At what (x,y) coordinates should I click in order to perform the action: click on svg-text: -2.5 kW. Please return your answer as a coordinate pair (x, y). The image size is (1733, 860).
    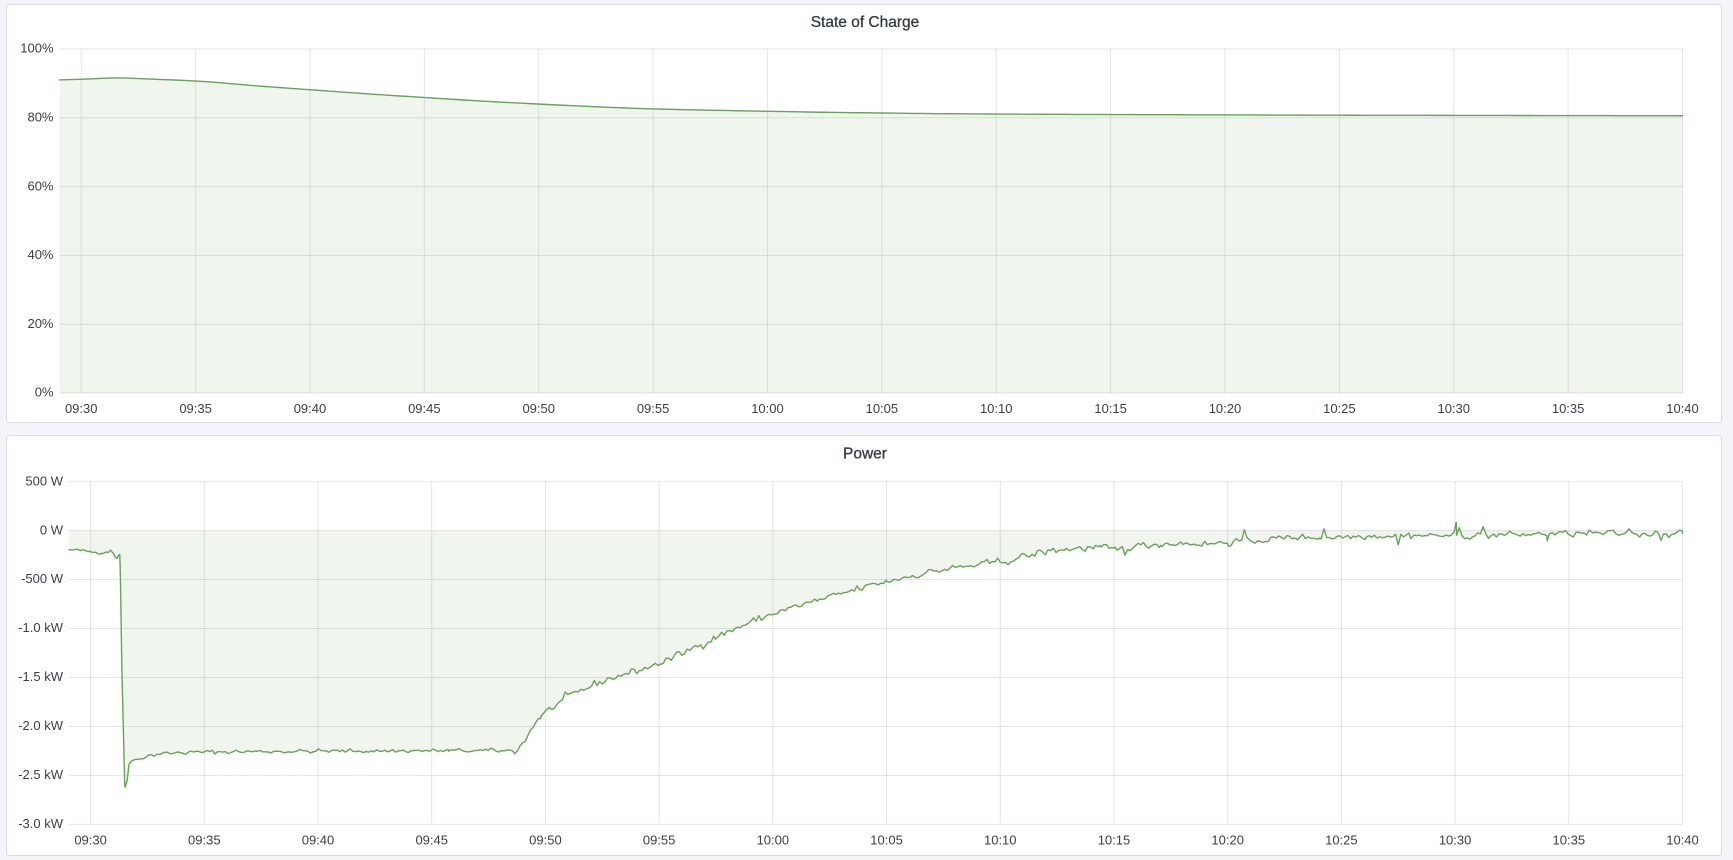
    Looking at the image, I should click on (41, 774).